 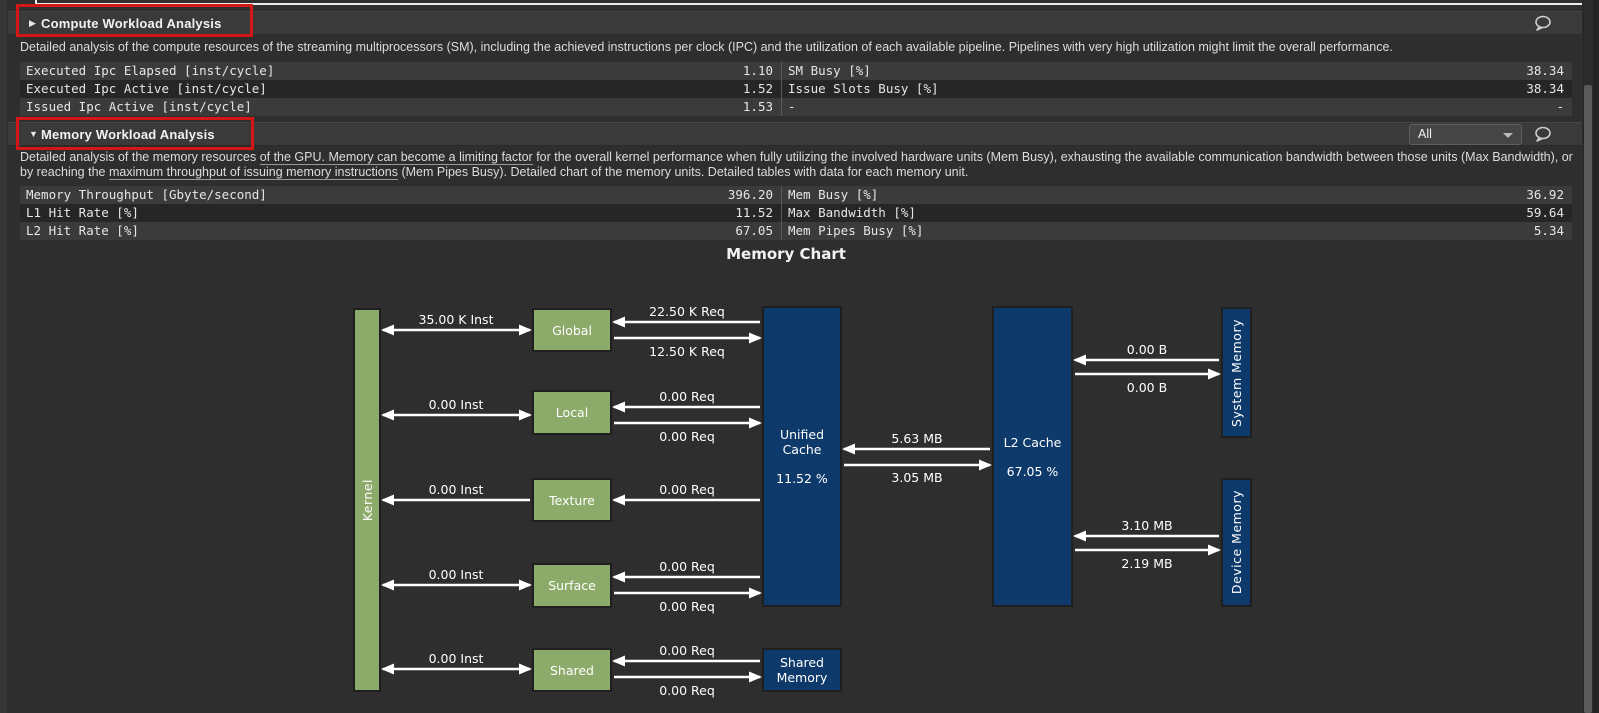 I want to click on metric-label: L2 Hit Rate [%], so click(x=82, y=230).